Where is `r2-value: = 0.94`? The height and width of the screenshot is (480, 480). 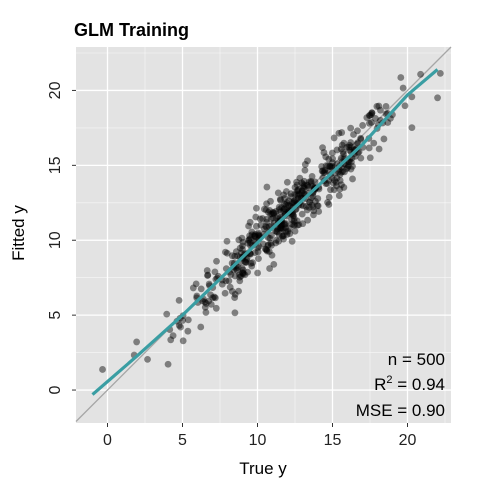 r2-value: = 0.94 is located at coordinates (419, 384).